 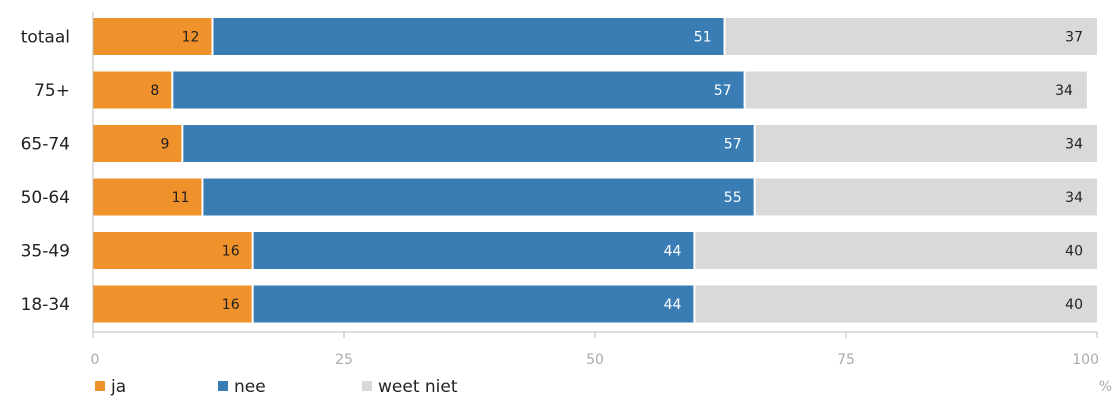 What do you see at coordinates (45, 198) in the screenshot?
I see `category-label: 50-64` at bounding box center [45, 198].